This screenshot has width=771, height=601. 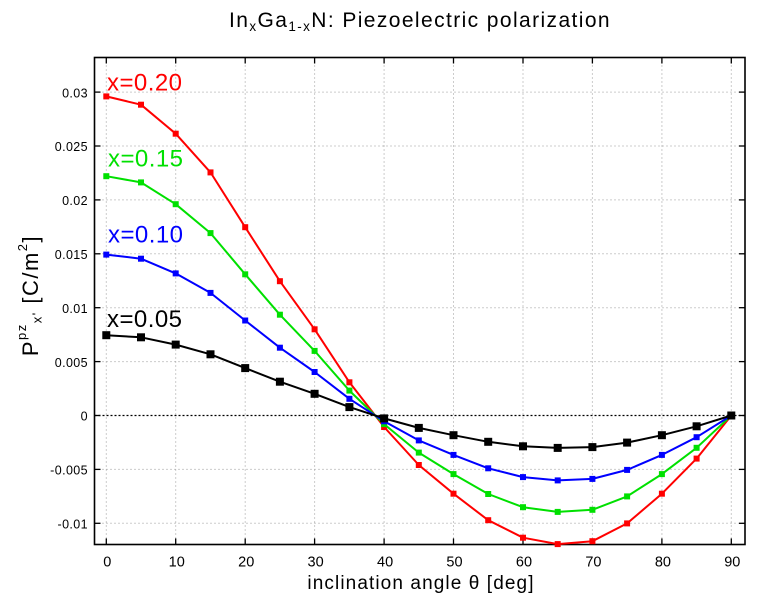 What do you see at coordinates (144, 319) in the screenshot?
I see `svg-text: x=0.05` at bounding box center [144, 319].